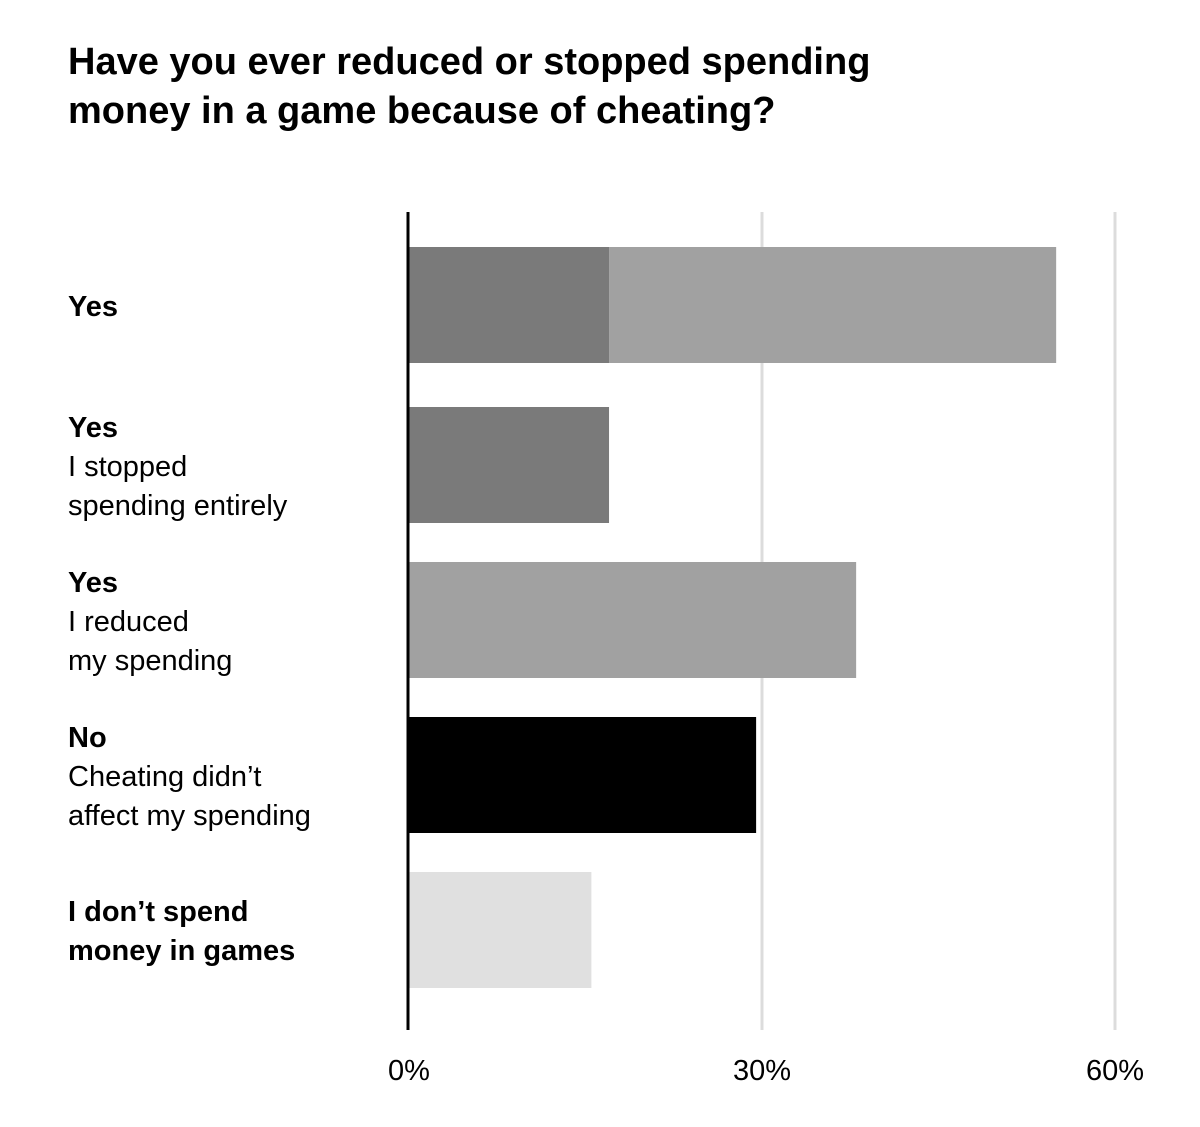 This screenshot has height=1127, width=1200. Describe the element at coordinates (409, 1071) in the screenshot. I see `x-tick-label-0: 0%` at that location.